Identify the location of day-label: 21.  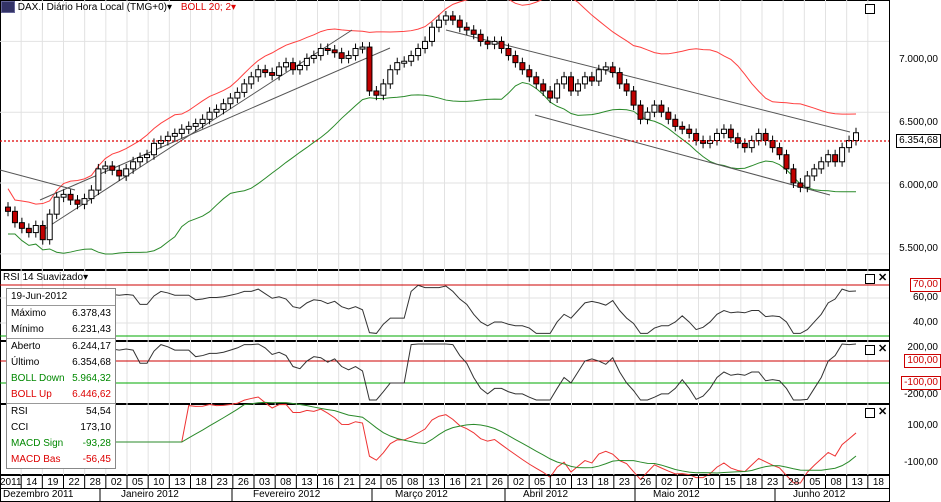
(476, 482).